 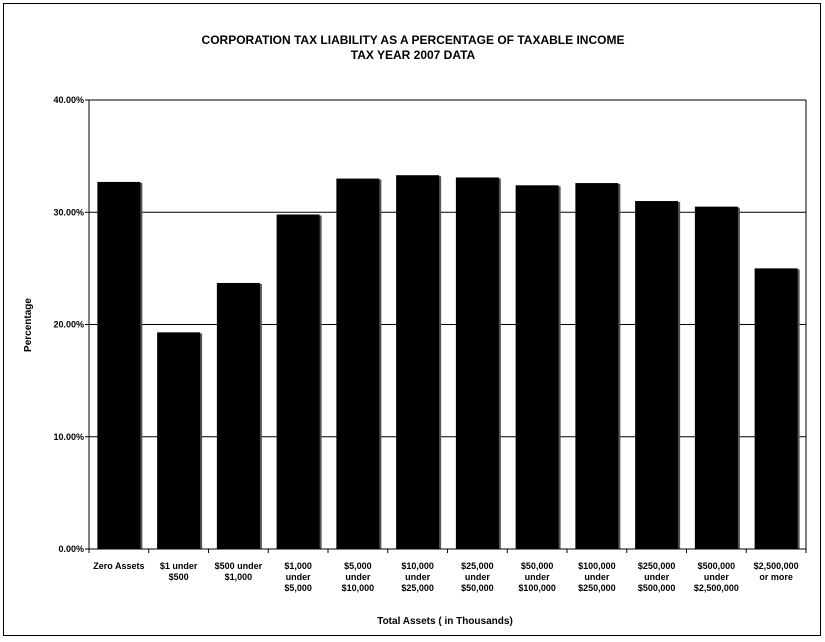 I want to click on x-tick-label: or more, so click(x=776, y=577).